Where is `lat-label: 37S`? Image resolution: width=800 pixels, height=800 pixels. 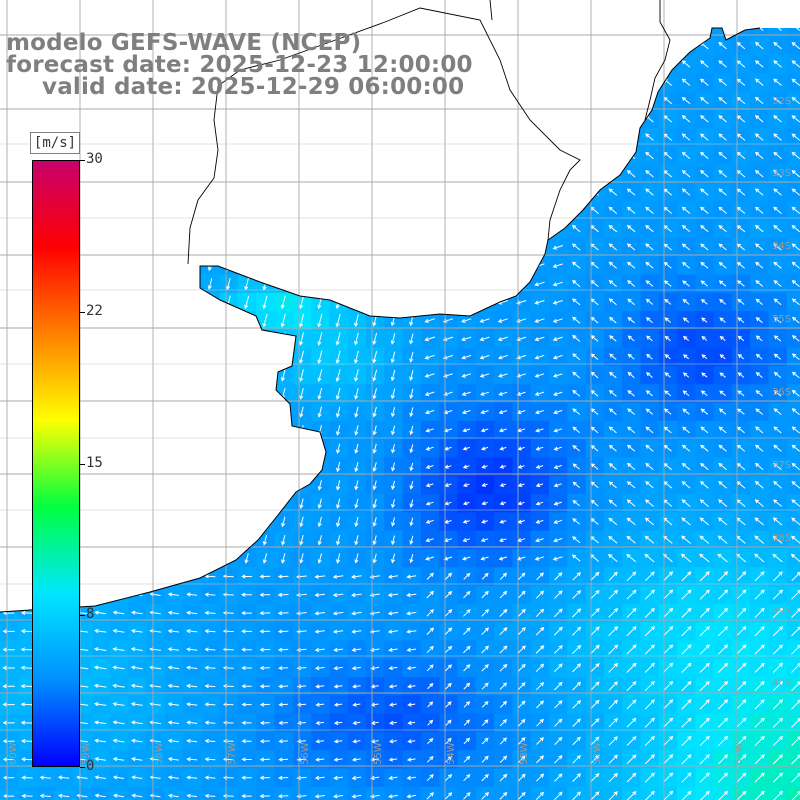
lat-label: 37S is located at coordinates (781, 465).